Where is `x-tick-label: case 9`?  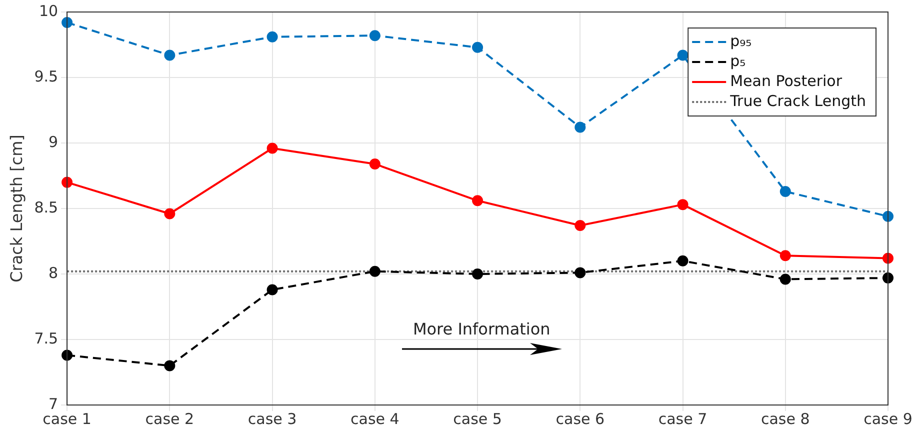 x-tick-label: case 9 is located at coordinates (888, 419).